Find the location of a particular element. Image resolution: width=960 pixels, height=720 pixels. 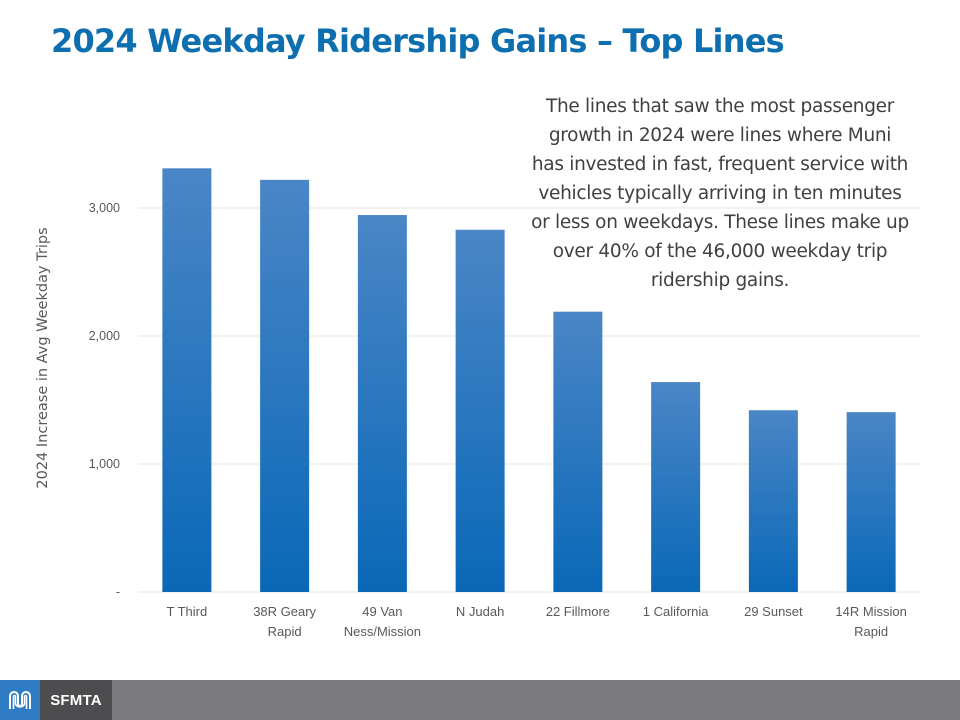

bar-1-california is located at coordinates (676, 487).